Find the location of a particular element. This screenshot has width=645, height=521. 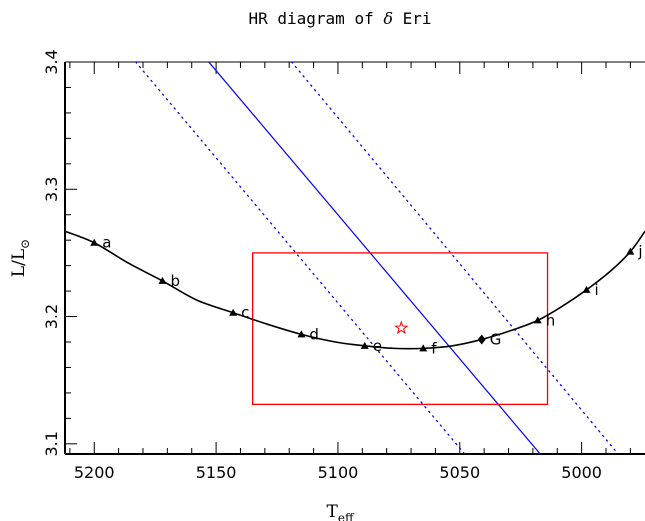

model-label: a is located at coordinates (106, 243).